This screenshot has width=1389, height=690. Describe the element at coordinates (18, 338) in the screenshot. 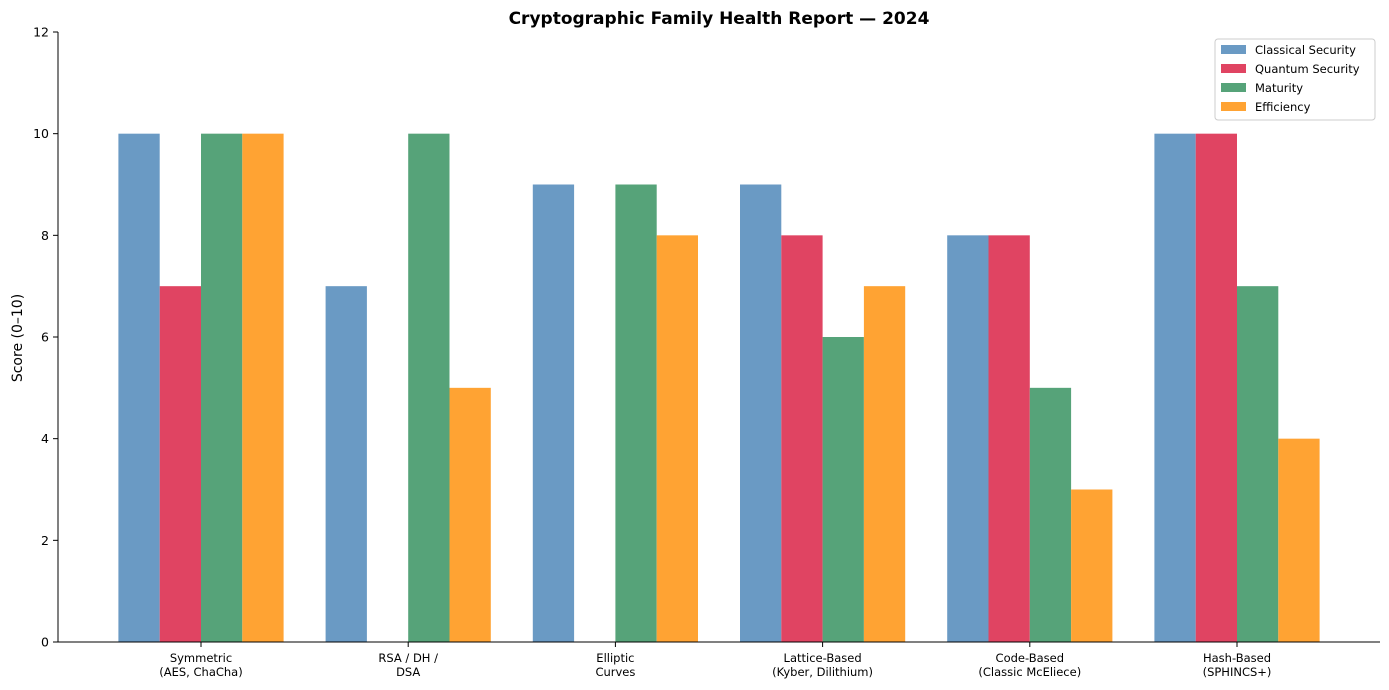

I see `y-axis-label: Score (0–10)` at that location.